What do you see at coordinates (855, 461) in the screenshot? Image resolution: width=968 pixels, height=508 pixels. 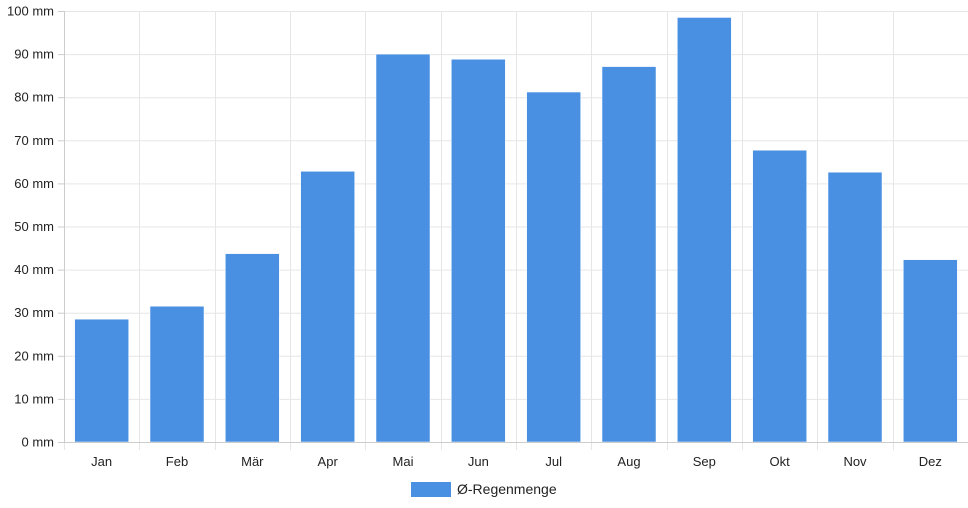 I see `x-tick-label: Nov` at bounding box center [855, 461].